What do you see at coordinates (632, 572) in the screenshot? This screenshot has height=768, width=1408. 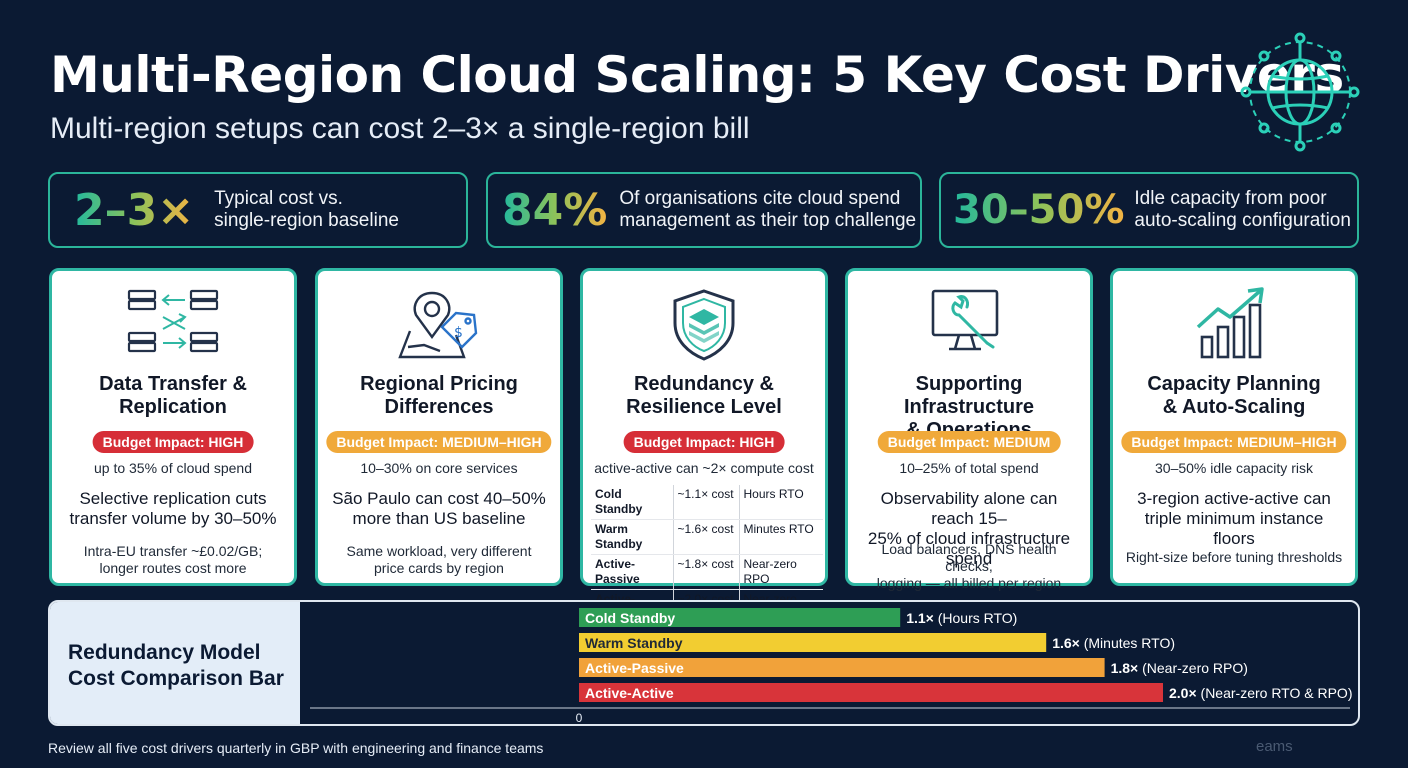 I see `model-cell: Active-Passive` at bounding box center [632, 572].